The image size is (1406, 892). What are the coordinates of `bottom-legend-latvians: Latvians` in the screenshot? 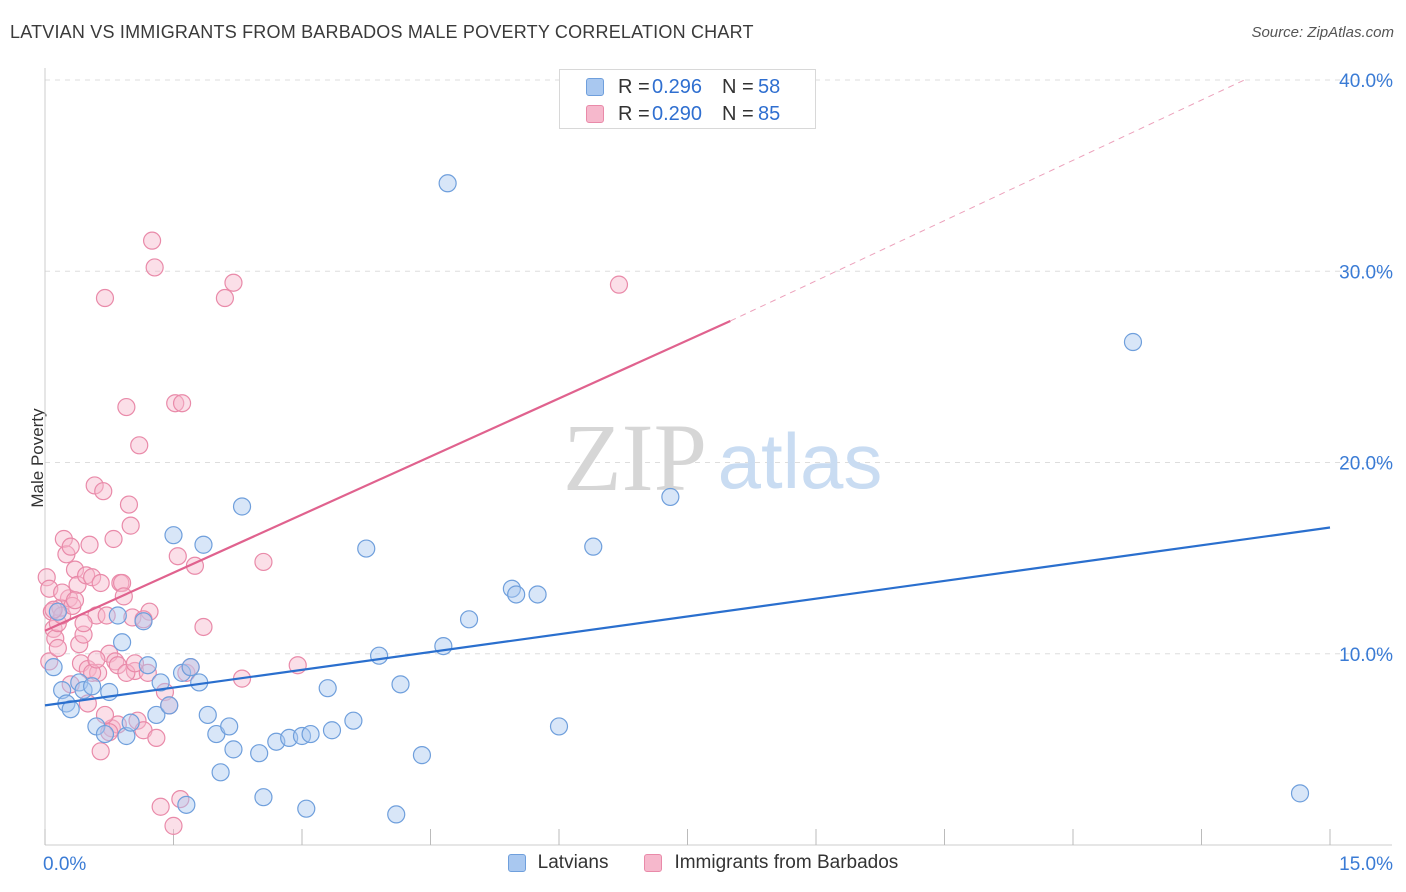 It's located at (558, 863).